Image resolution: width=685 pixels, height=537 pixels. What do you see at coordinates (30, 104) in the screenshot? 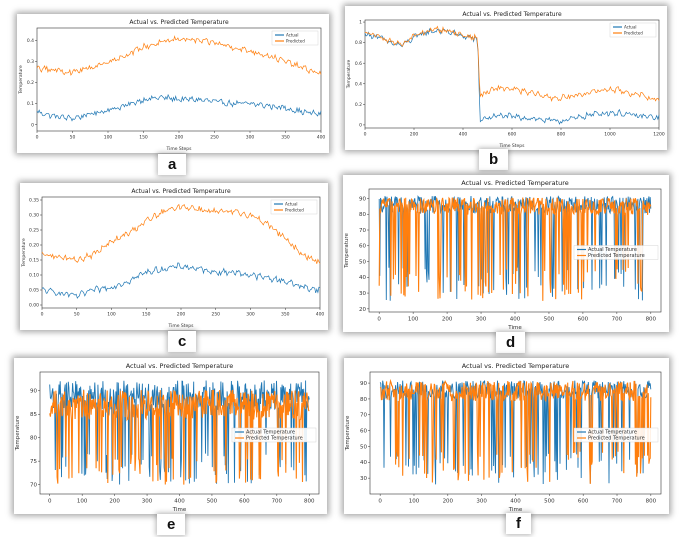
I see `y-tick-label: 0.1` at bounding box center [30, 104].